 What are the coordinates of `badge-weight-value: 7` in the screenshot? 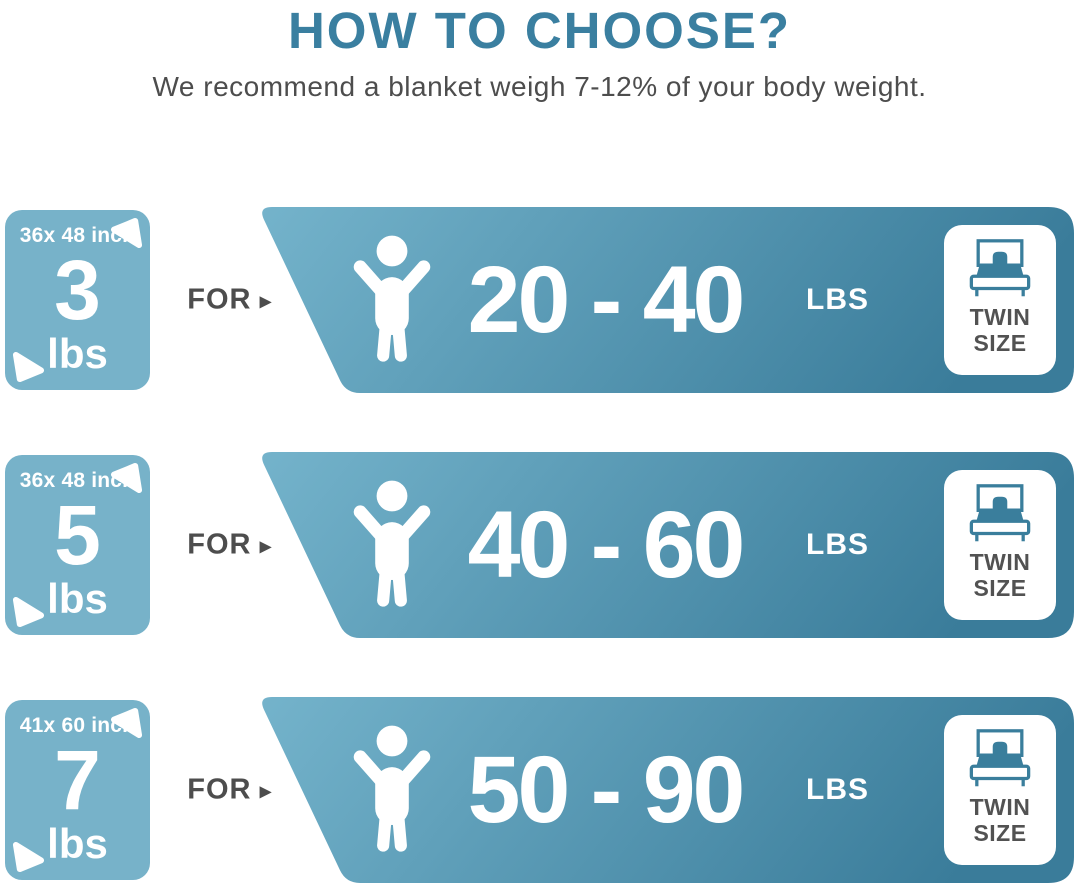 It's located at (77, 780).